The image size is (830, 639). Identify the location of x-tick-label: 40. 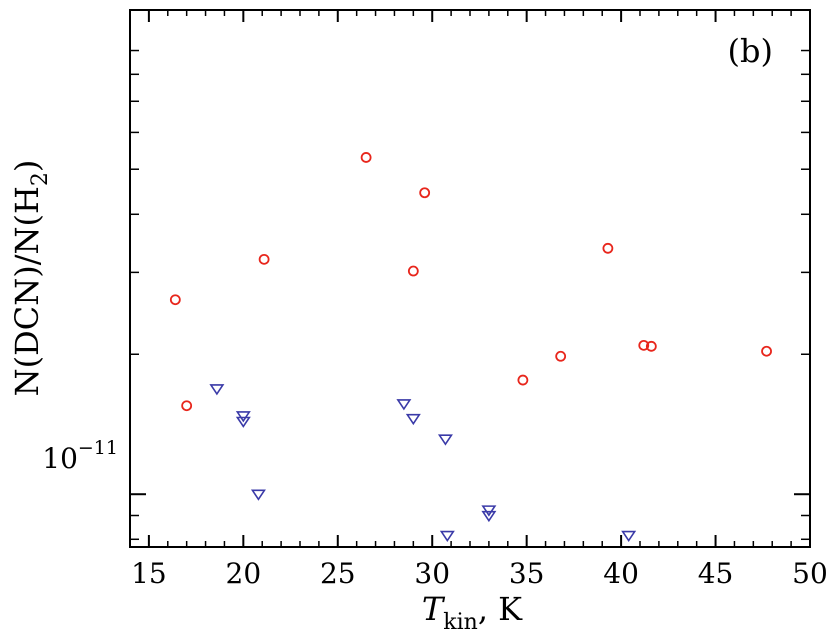
(621, 573).